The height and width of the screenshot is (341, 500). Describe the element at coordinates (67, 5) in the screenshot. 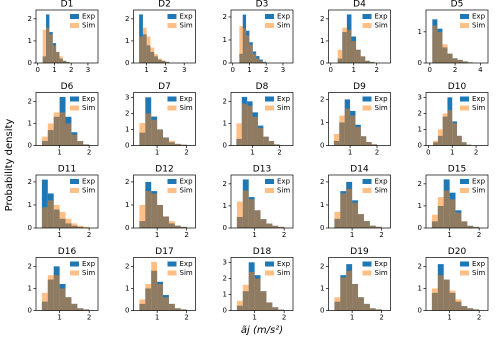

I see `subplot-title: D1` at that location.